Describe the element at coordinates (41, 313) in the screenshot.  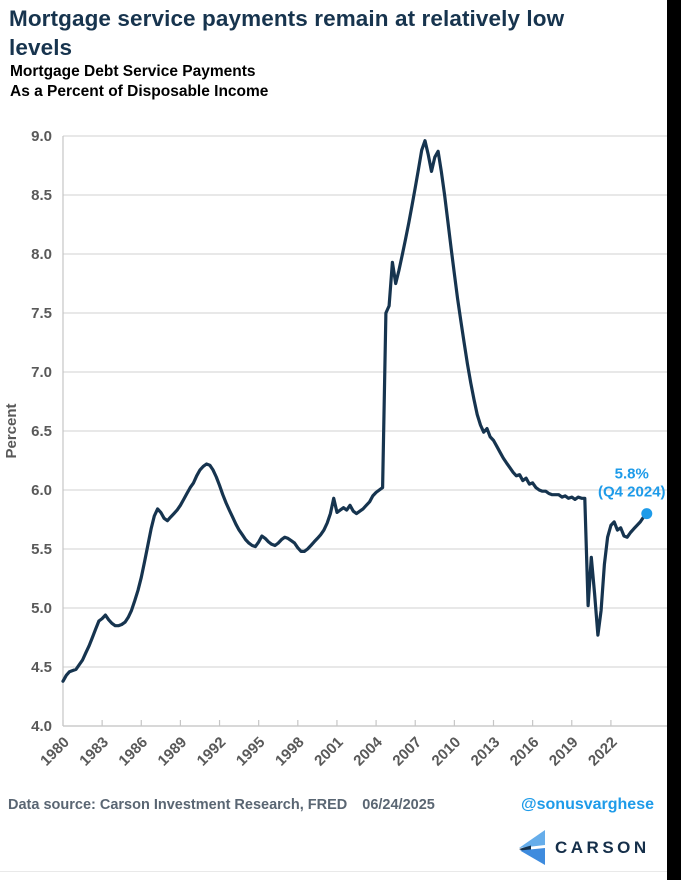
I see `y-tick-label: 7.5` at that location.